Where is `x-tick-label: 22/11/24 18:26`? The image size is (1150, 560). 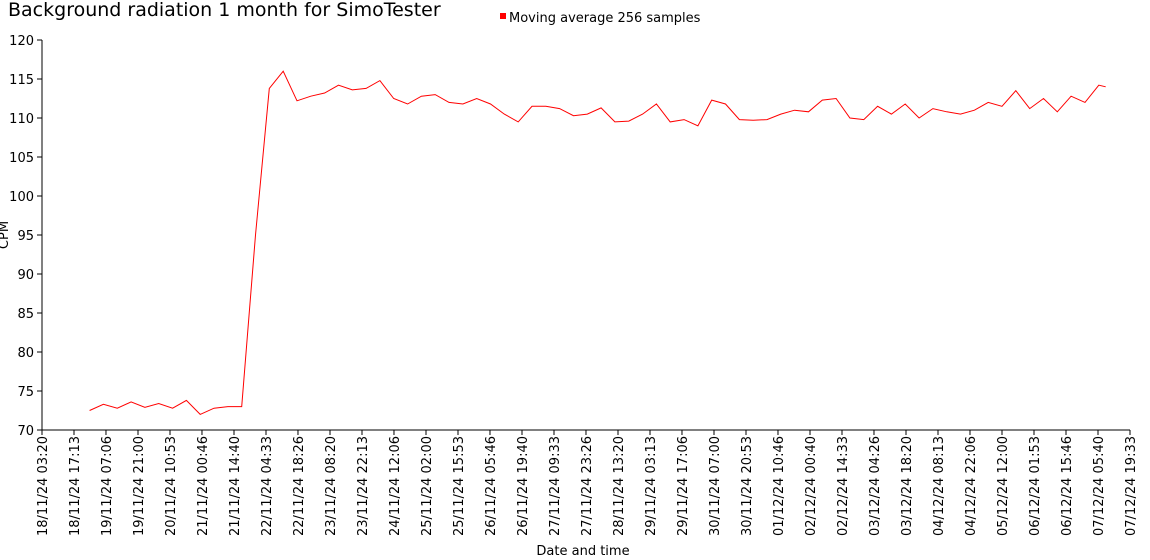 x-tick-label: 22/11/24 18:26 is located at coordinates (299, 486).